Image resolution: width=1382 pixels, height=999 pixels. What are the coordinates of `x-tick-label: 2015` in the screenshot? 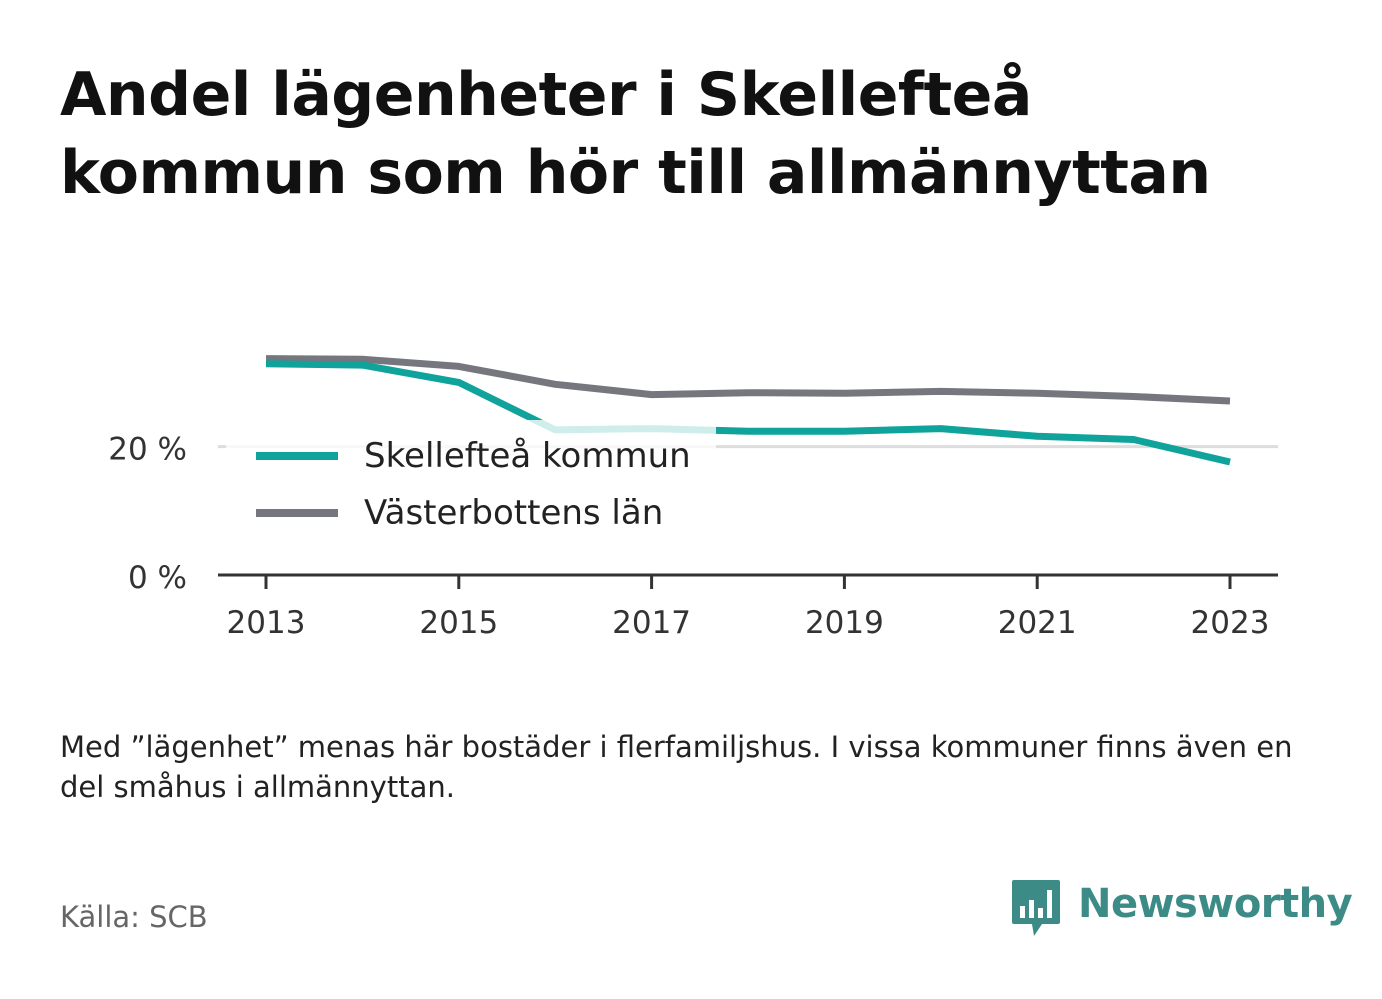 It's located at (458, 623).